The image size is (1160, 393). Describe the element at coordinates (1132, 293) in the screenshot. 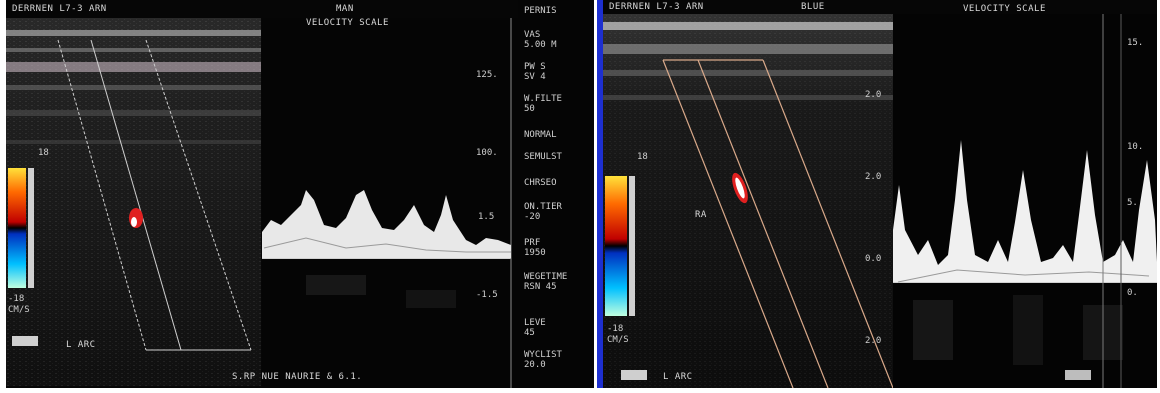

I see `right-doppler-tick-4: 0.` at that location.